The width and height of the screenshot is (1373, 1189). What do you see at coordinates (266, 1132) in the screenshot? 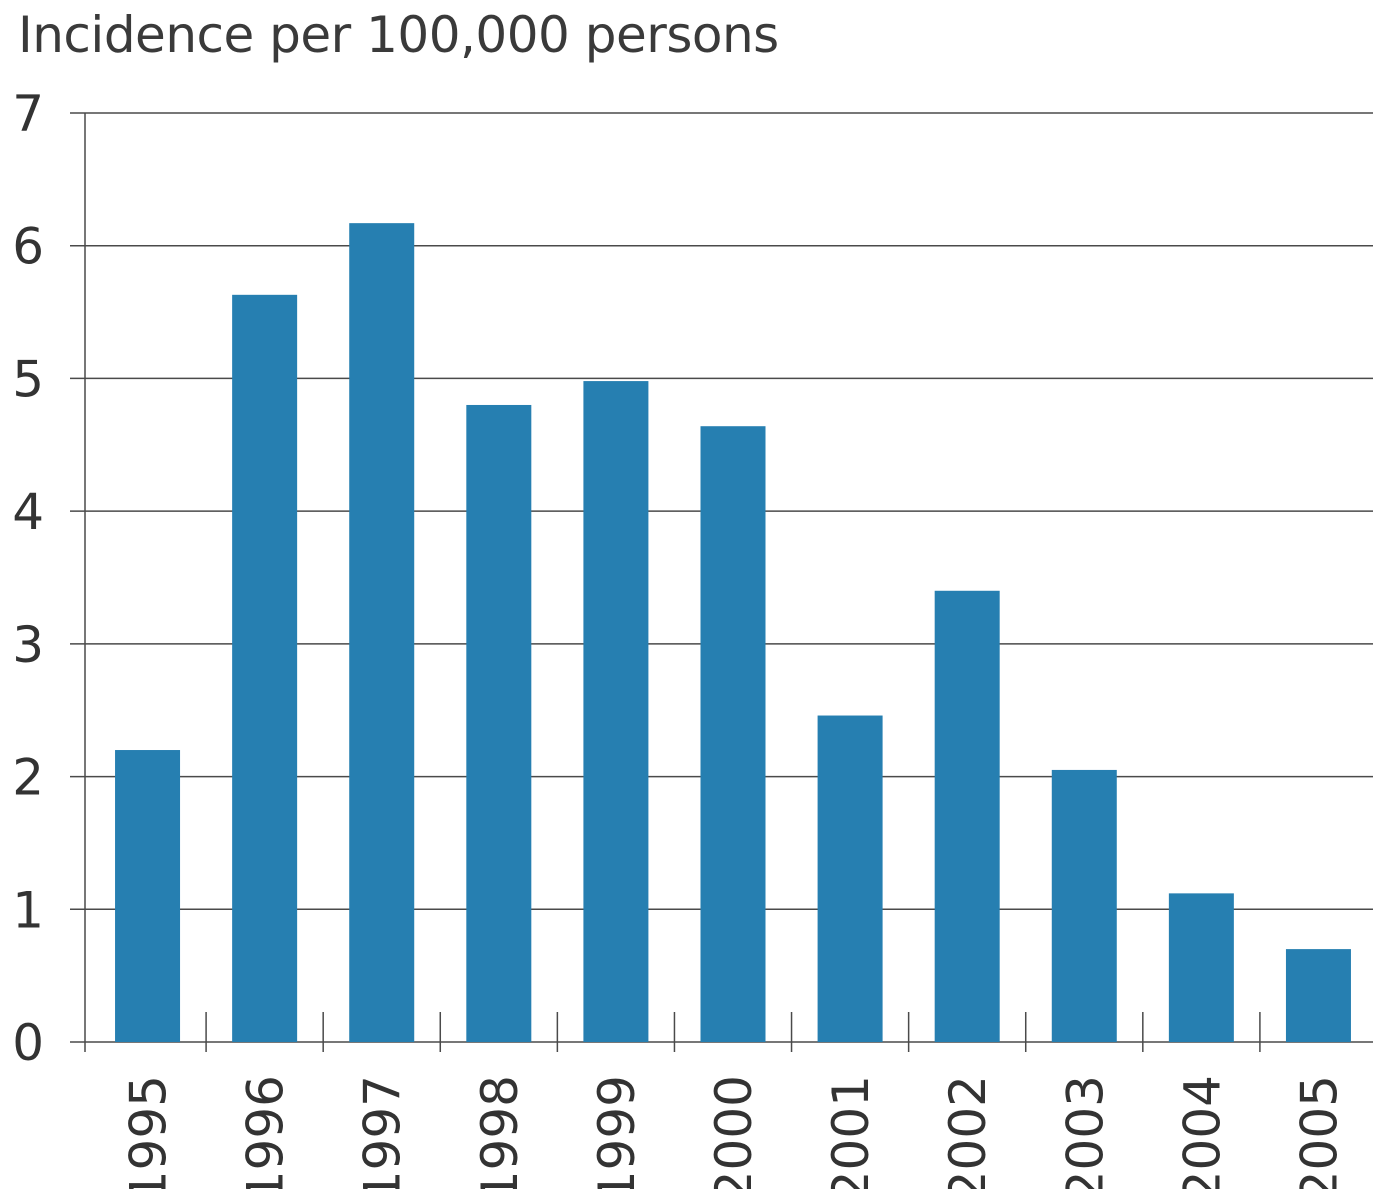
I see `x-tick-label: 1996` at bounding box center [266, 1132].